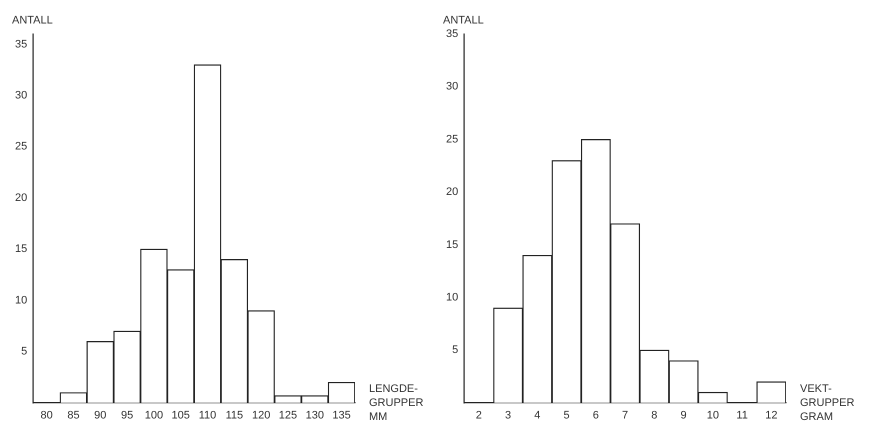 The height and width of the screenshot is (442, 873). Describe the element at coordinates (261, 415) in the screenshot. I see `x-tick-label: 120` at that location.